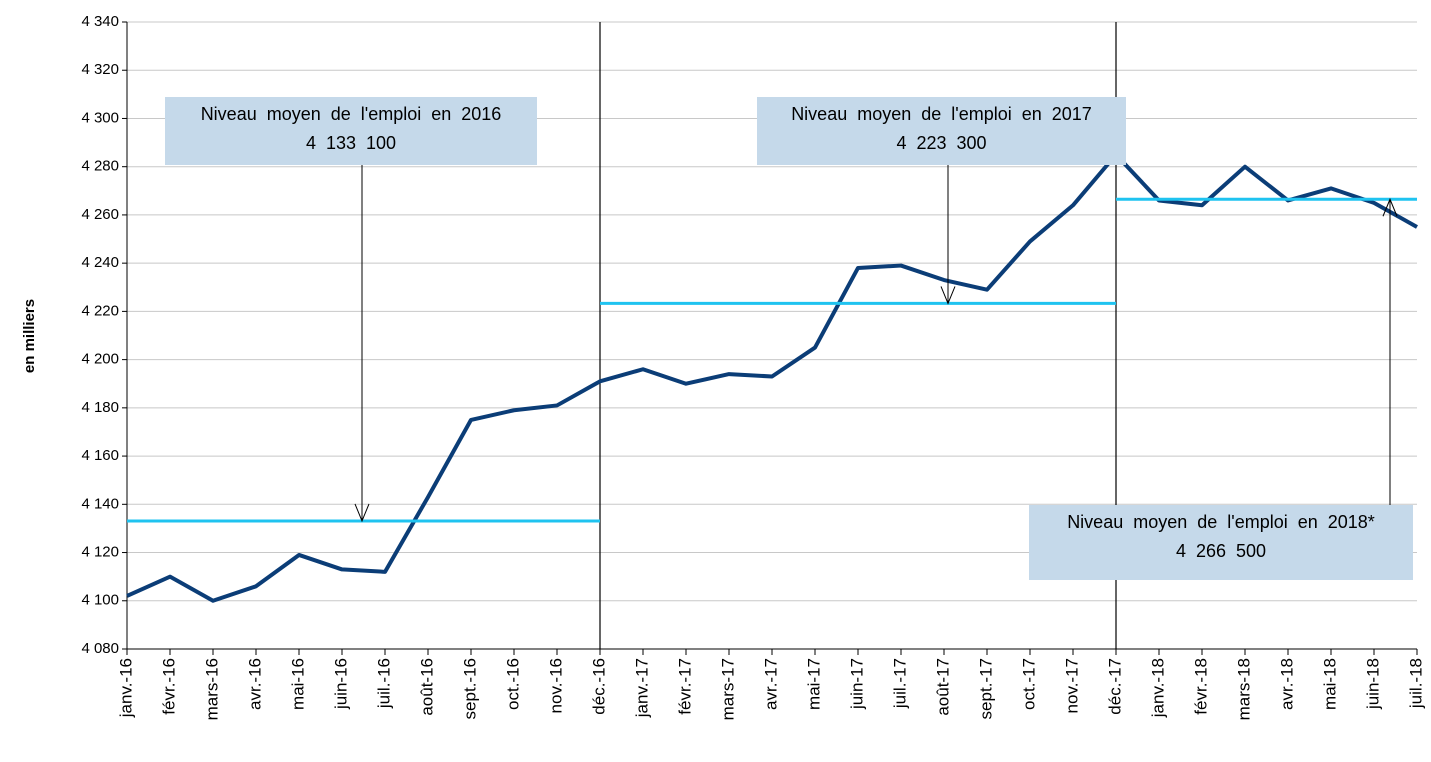  Describe the element at coordinates (770, 684) in the screenshot. I see `x-tick-label: avr.-17` at that location.